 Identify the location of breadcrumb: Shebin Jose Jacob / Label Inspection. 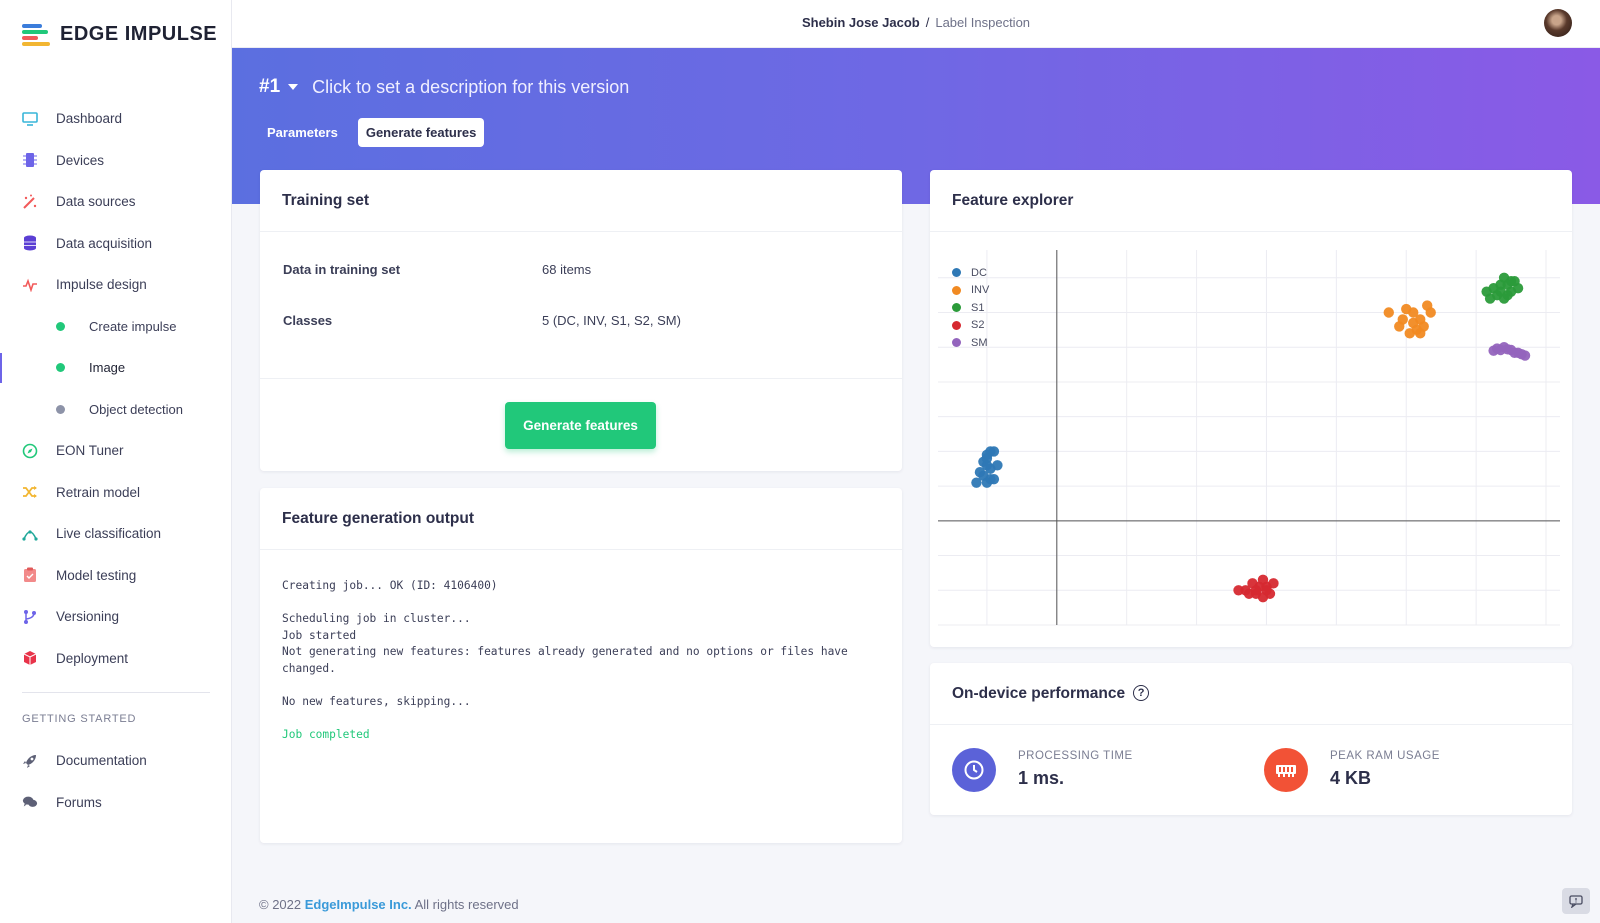
(916, 22).